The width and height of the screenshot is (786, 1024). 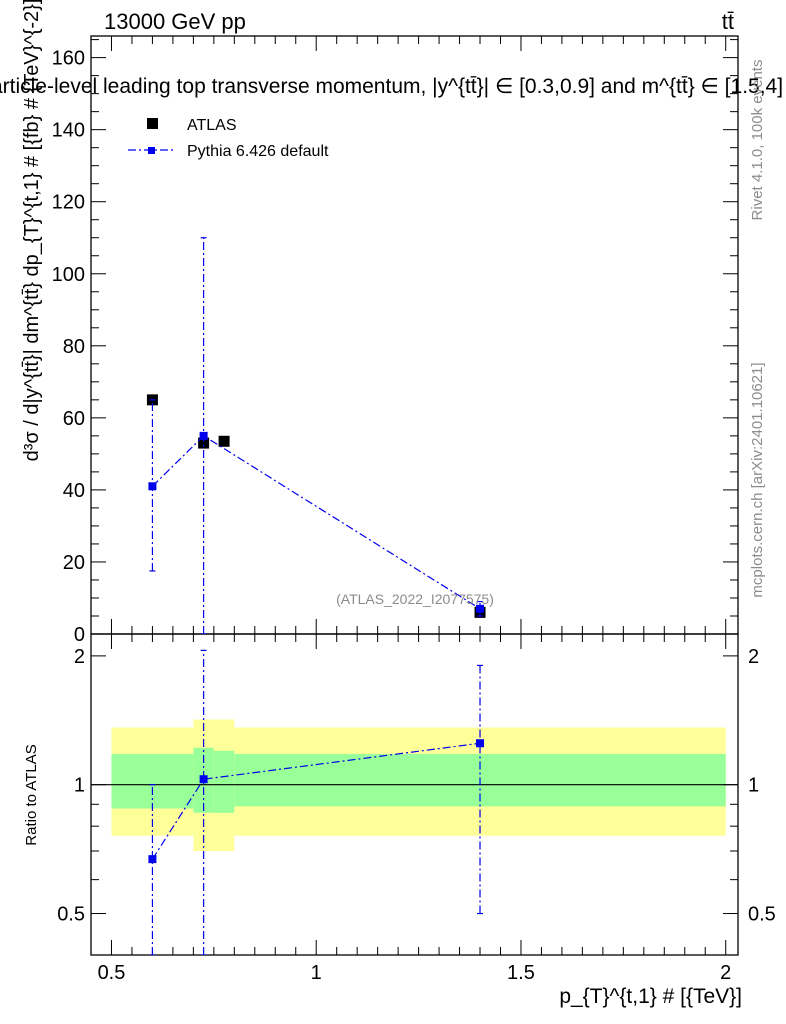 I want to click on energy-label: 13000 GeV pp, so click(x=175, y=21).